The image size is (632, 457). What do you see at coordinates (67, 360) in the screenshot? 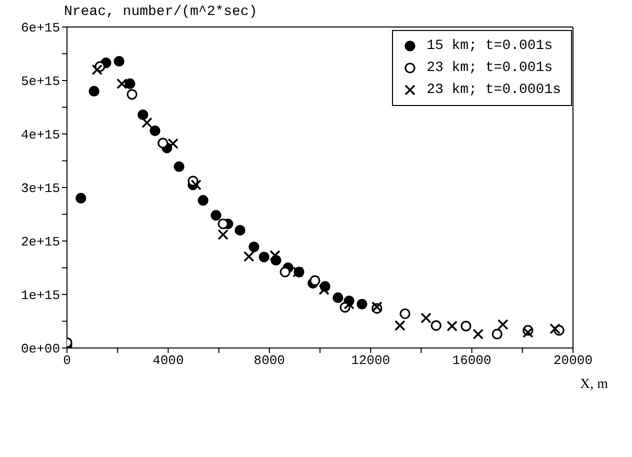
I see `x-tick-label: 0` at bounding box center [67, 360].